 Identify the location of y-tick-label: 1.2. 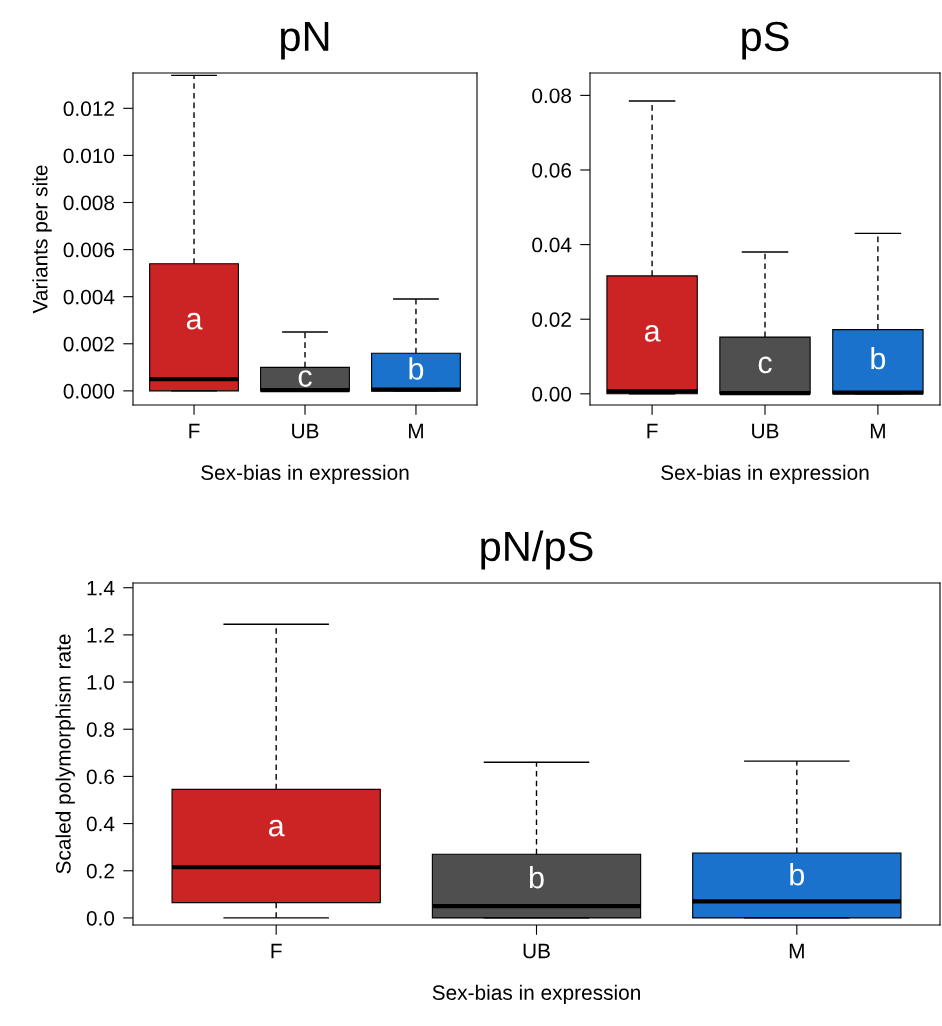
(100, 635).